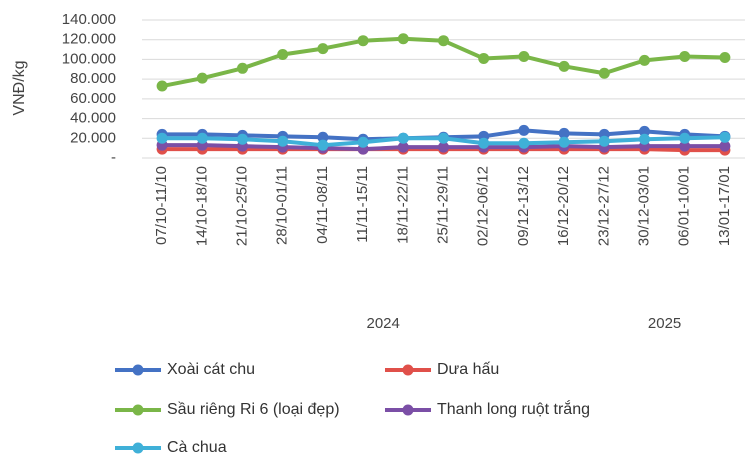  Describe the element at coordinates (241, 206) in the screenshot. I see `x-tick-label: 21/10-25/10` at that location.